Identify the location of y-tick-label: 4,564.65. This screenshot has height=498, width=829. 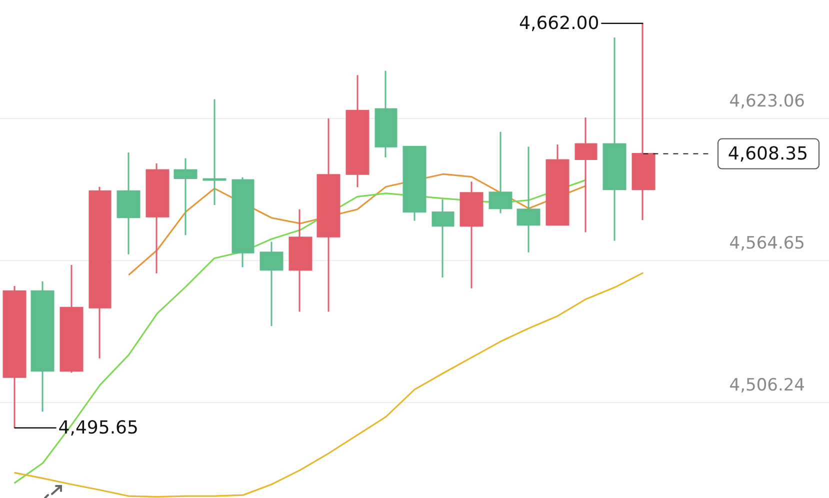
(767, 244).